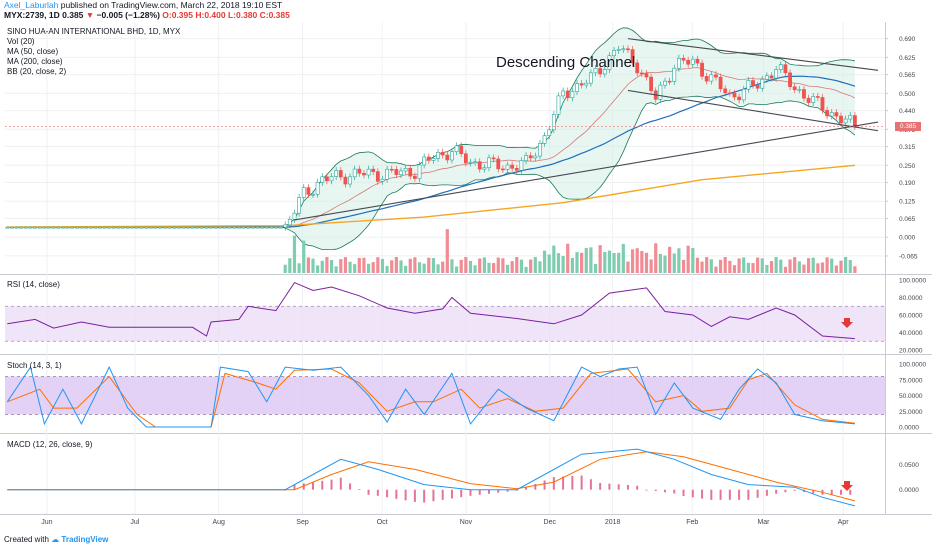 The height and width of the screenshot is (550, 932). Describe the element at coordinates (382, 522) in the screenshot. I see `x-tick-label: Oct` at that location.